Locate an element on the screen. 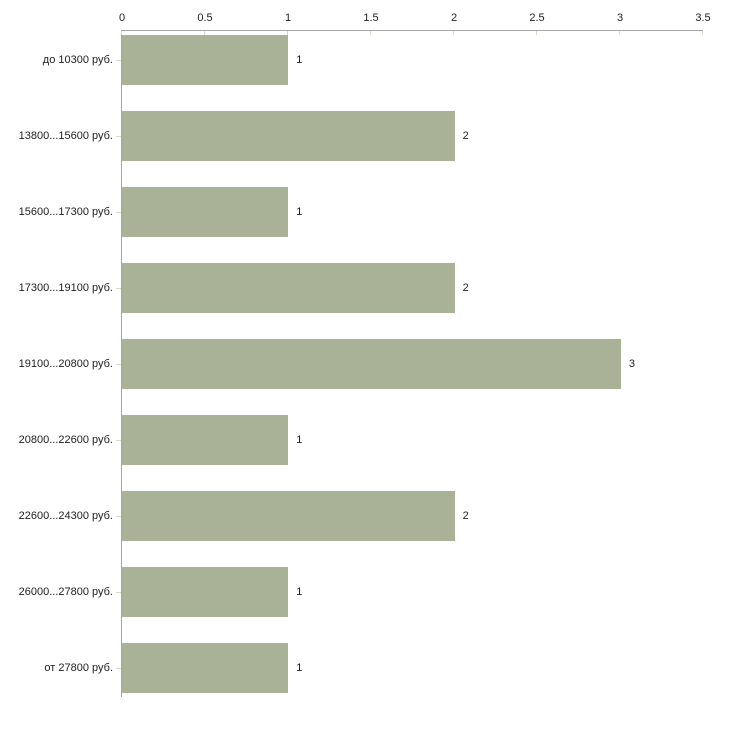 Image resolution: width=730 pixels, height=730 pixels. category-label: 26000...27800 руб. is located at coordinates (65, 592).